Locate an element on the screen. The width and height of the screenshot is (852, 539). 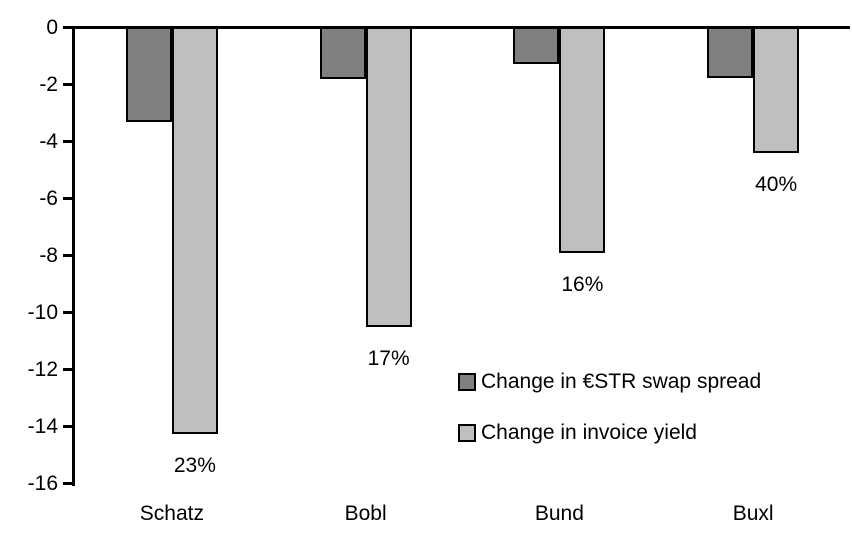
y-axis-tick-label: -14 is located at coordinates (42, 426).